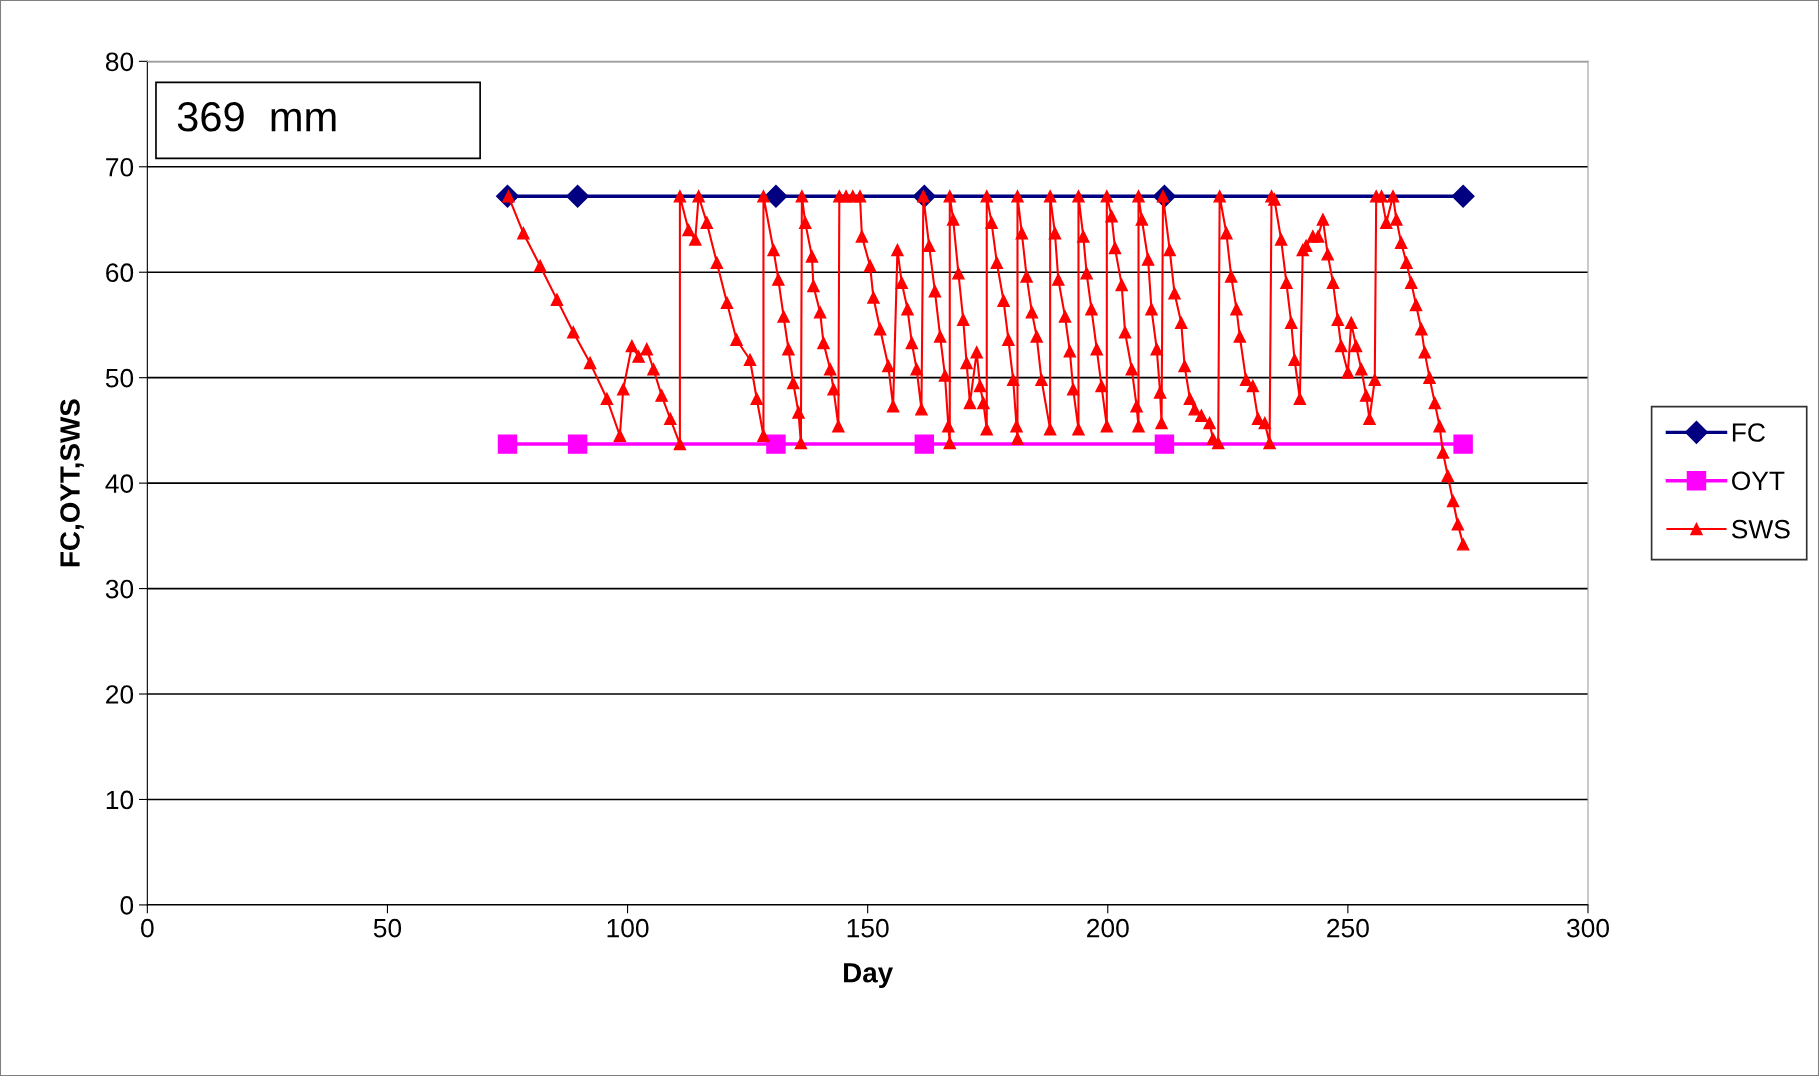 The width and height of the screenshot is (1819, 1076). What do you see at coordinates (119, 589) in the screenshot?
I see `y-tick-label: 30` at bounding box center [119, 589].